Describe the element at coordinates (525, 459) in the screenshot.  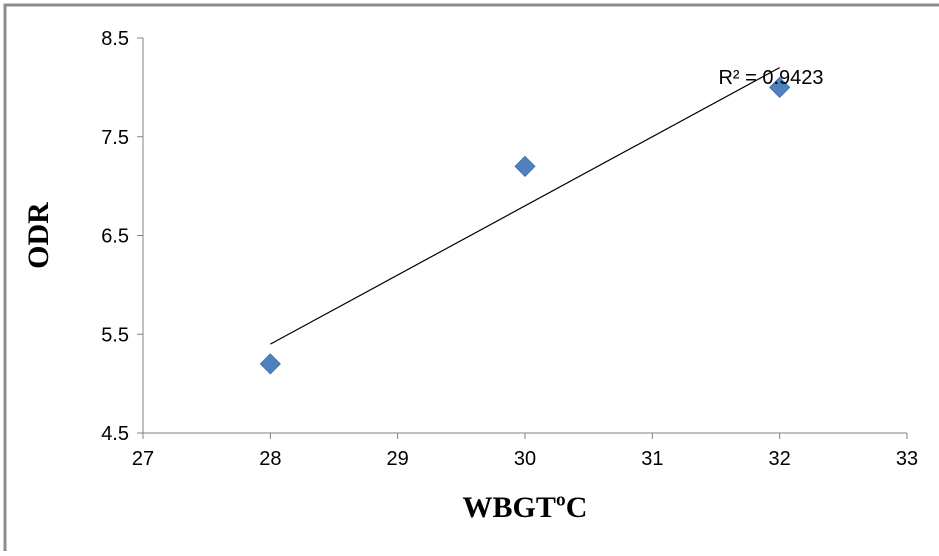
I see `x-tick-label: 30` at that location.